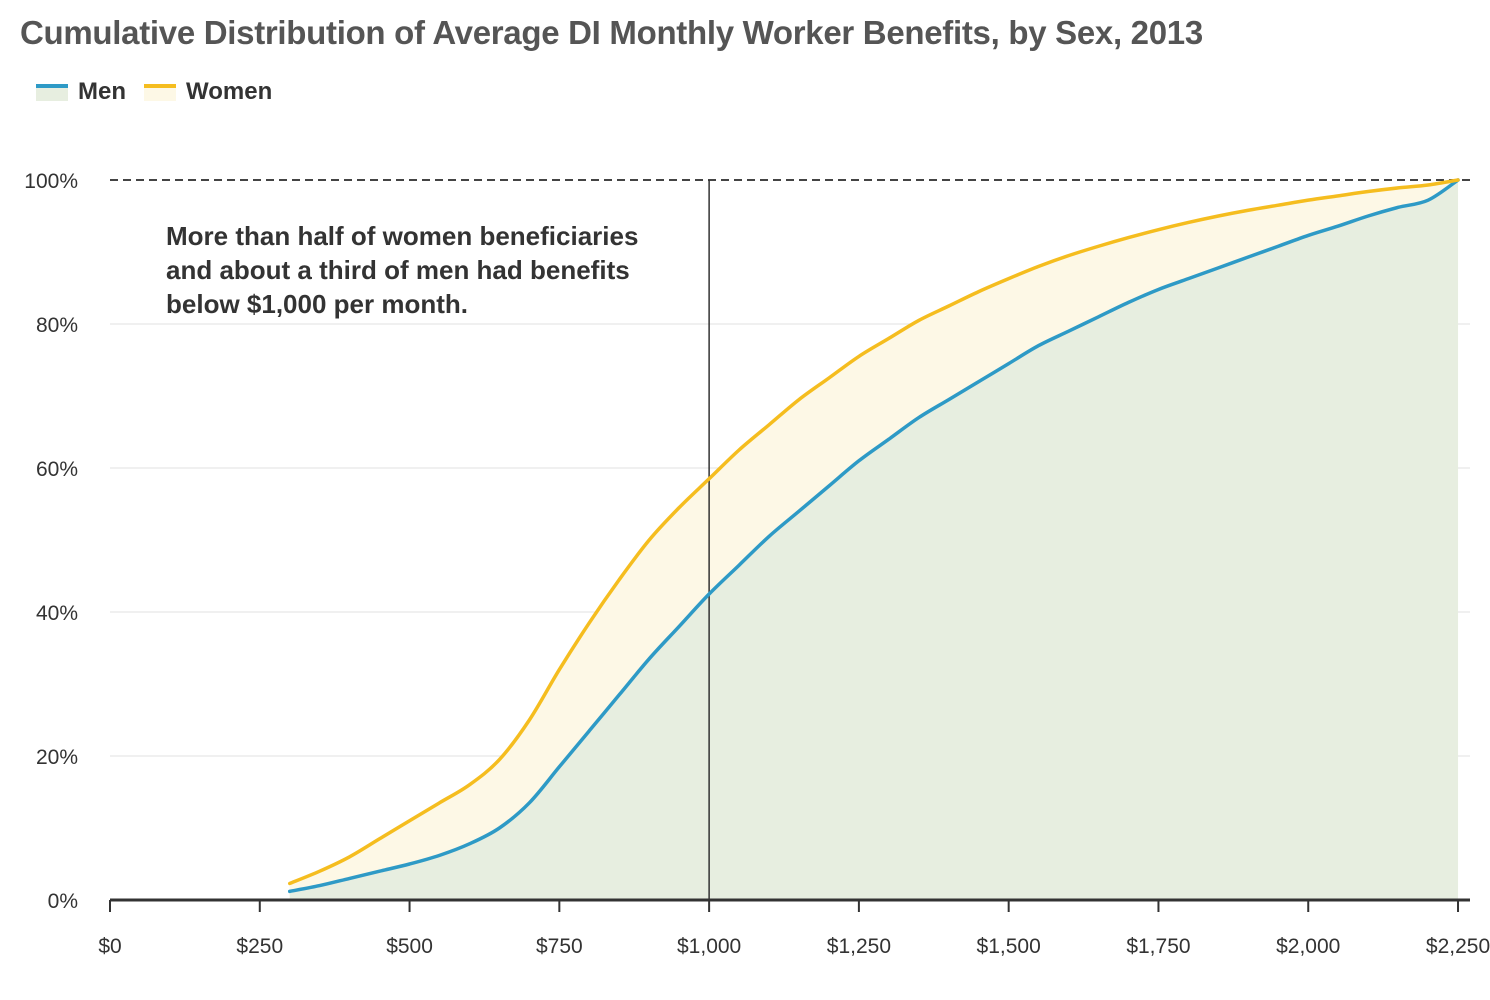  I want to click on annotation-line: More than half of women beneficiaries, so click(402, 236).